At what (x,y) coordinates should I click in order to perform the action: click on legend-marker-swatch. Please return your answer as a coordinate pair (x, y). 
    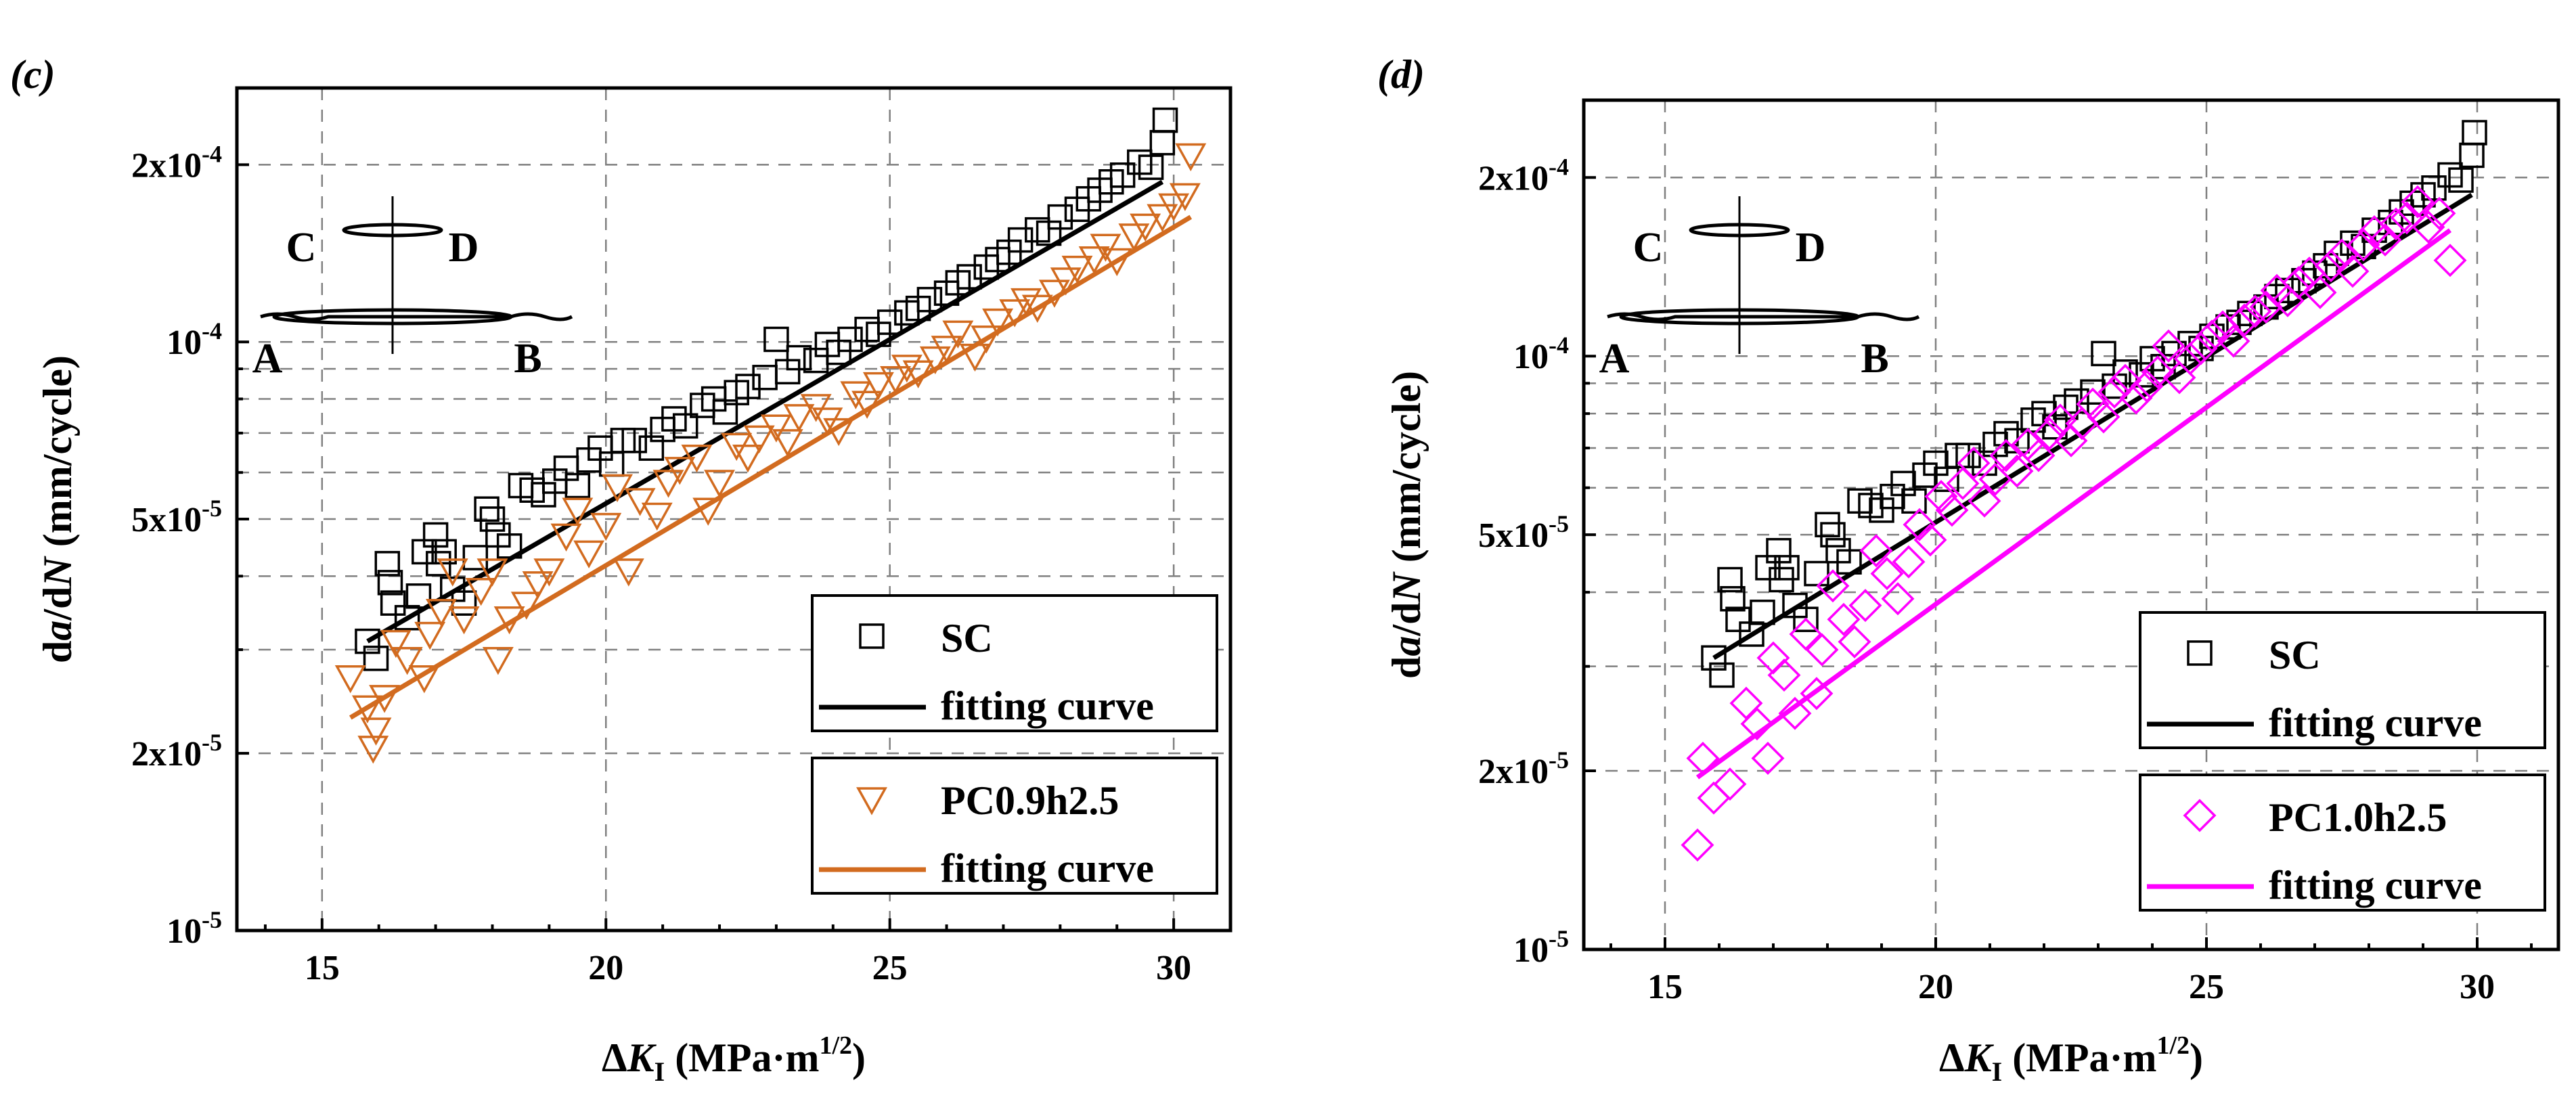
    Looking at the image, I should click on (872, 636).